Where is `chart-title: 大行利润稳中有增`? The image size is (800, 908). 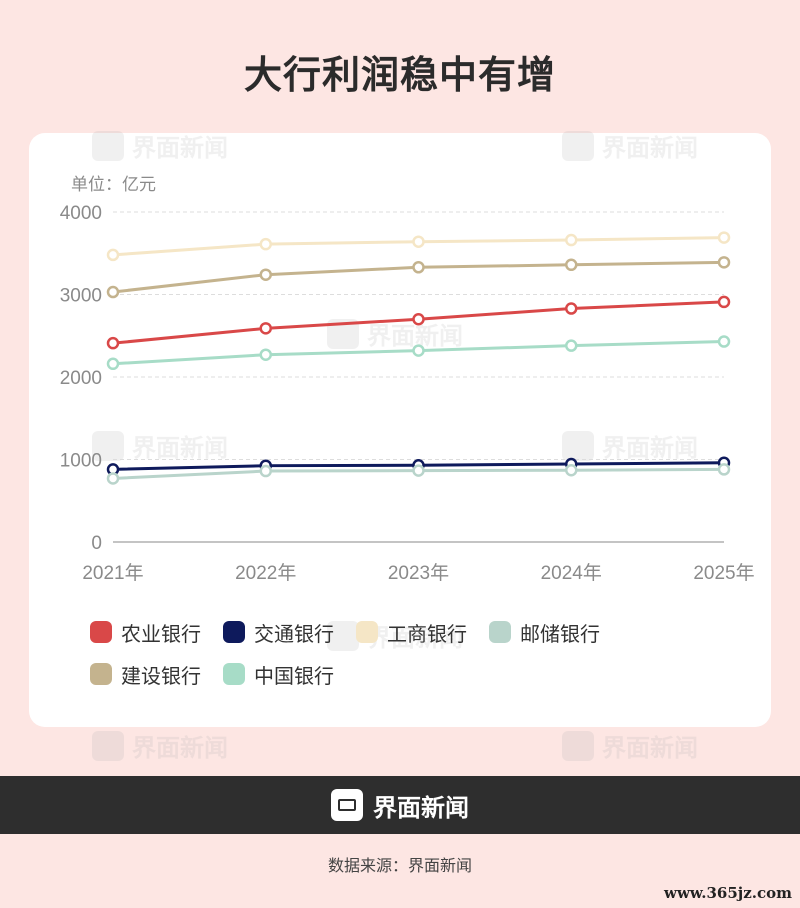
chart-title: 大行利润稳中有增 is located at coordinates (399, 75).